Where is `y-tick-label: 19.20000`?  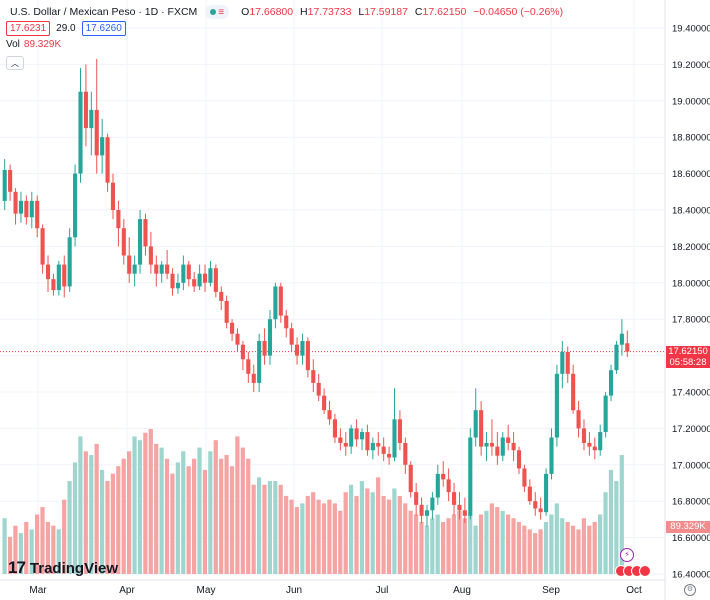
y-tick-label: 19.20000 is located at coordinates (691, 65).